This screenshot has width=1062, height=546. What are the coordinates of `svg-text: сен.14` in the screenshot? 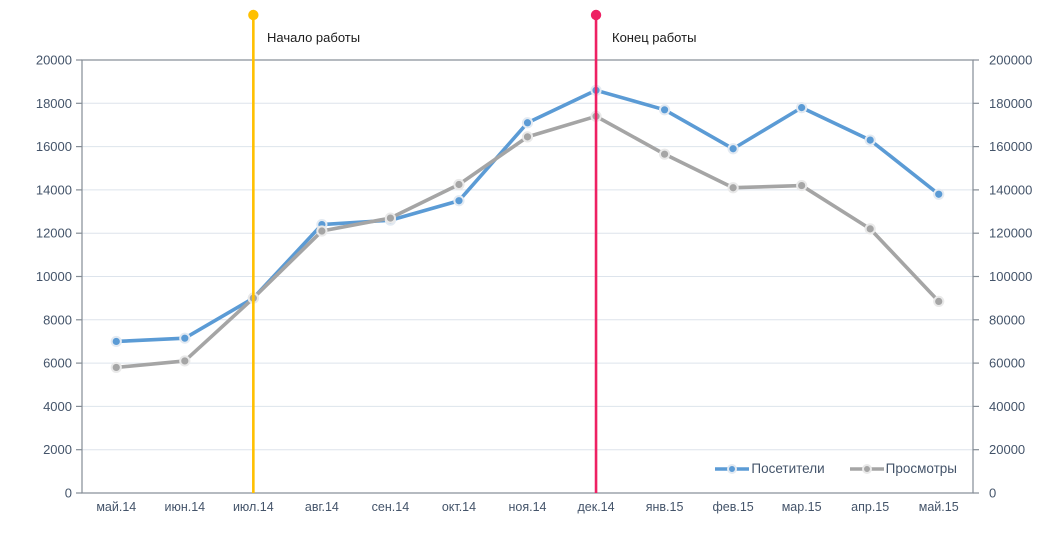 It's located at (391, 507).